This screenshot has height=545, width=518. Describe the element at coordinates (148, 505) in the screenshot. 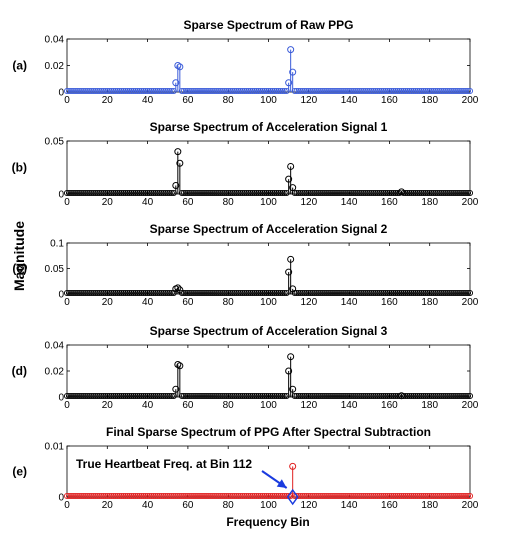

I see `x-tick-label: 40` at that location.